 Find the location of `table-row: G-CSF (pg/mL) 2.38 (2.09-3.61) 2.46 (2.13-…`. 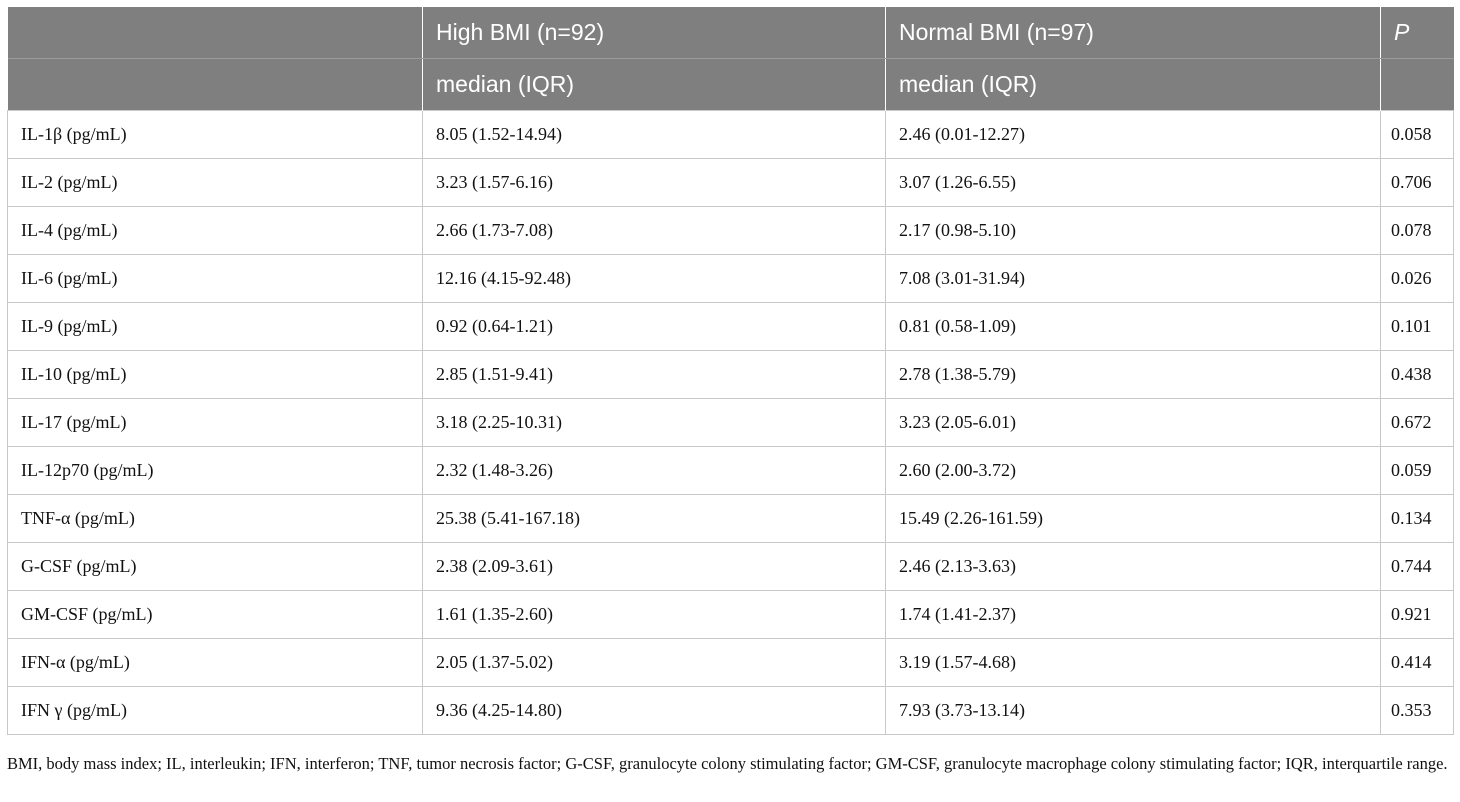

table-row: G-CSF (pg/mL) 2.38 (2.09-3.61) 2.46 (2.13-… is located at coordinates (730, 566).